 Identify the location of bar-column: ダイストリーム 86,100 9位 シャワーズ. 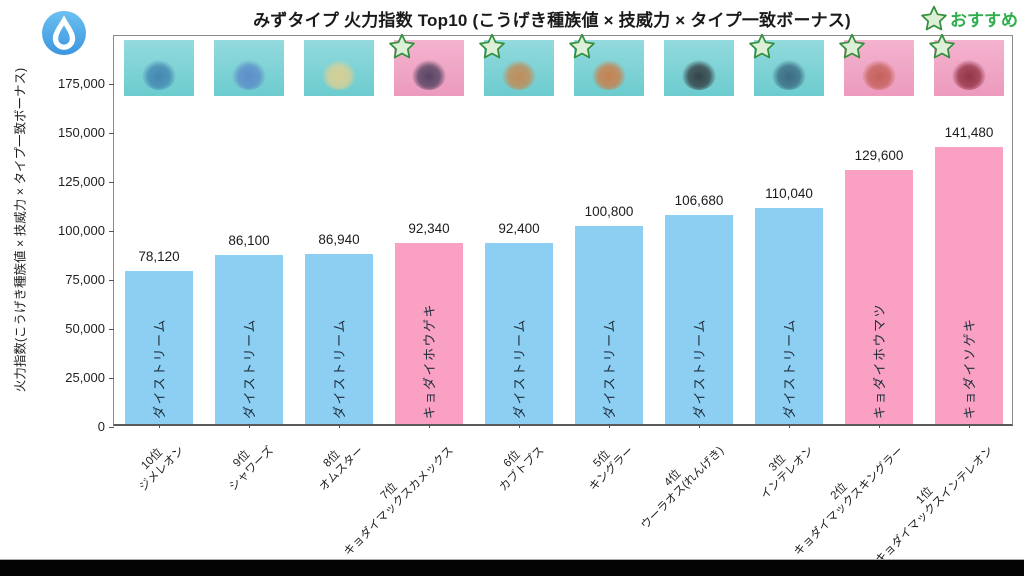
(249, 265).